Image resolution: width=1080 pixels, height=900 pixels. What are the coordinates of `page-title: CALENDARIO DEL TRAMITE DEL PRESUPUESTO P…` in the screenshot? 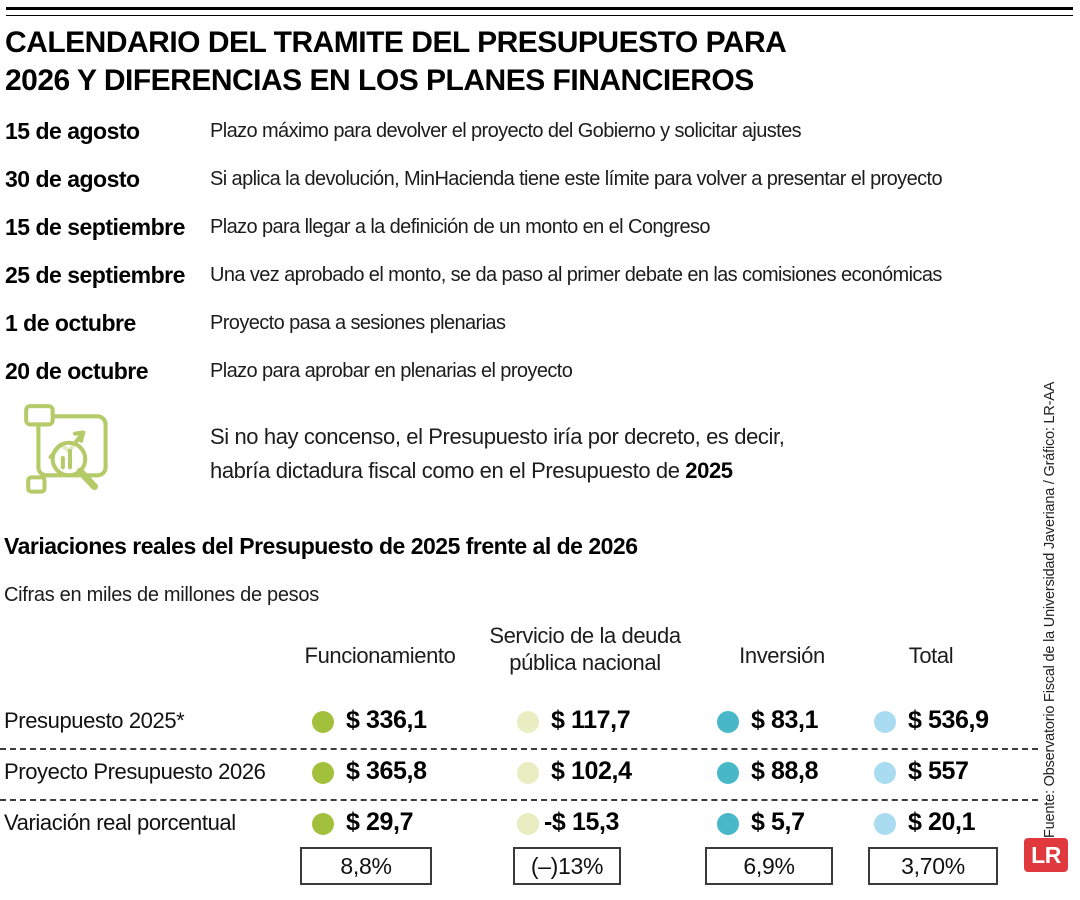 It's located at (396, 62).